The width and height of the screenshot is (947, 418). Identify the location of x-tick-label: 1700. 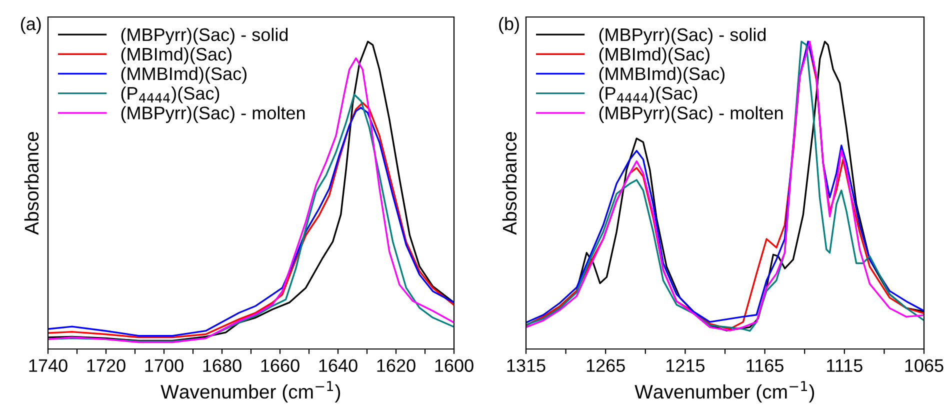
(164, 365).